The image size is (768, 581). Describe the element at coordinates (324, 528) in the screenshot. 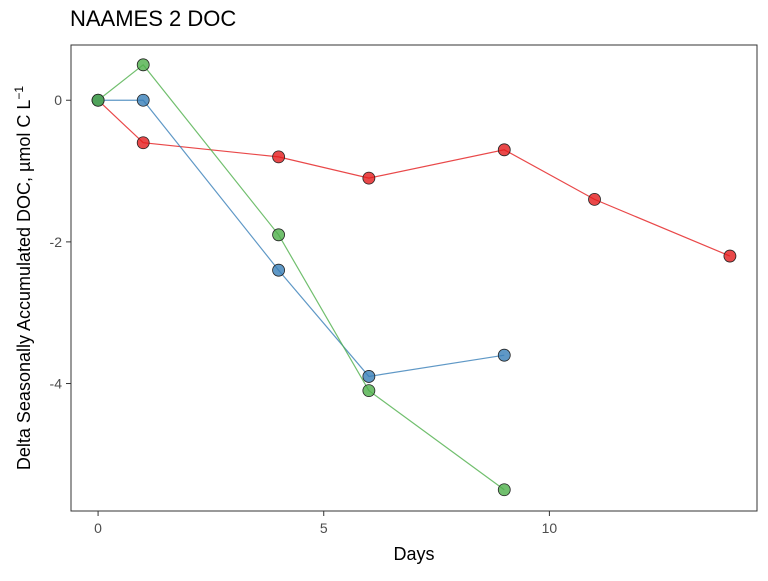

I see `x-tick-label: 5` at that location.